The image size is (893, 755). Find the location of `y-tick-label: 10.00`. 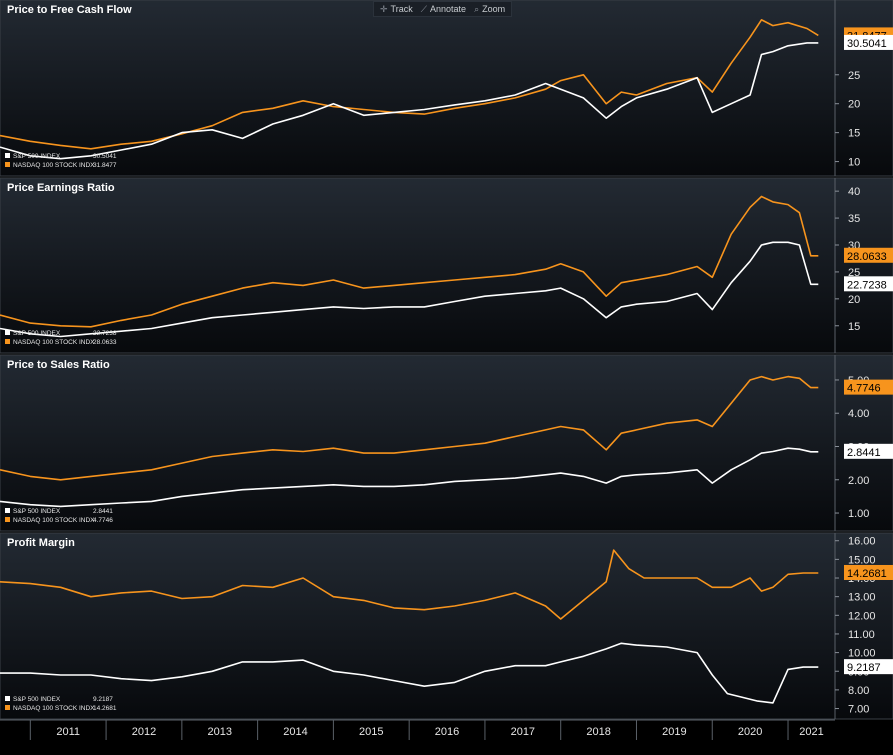

y-tick-label: 10.00 is located at coordinates (862, 654).